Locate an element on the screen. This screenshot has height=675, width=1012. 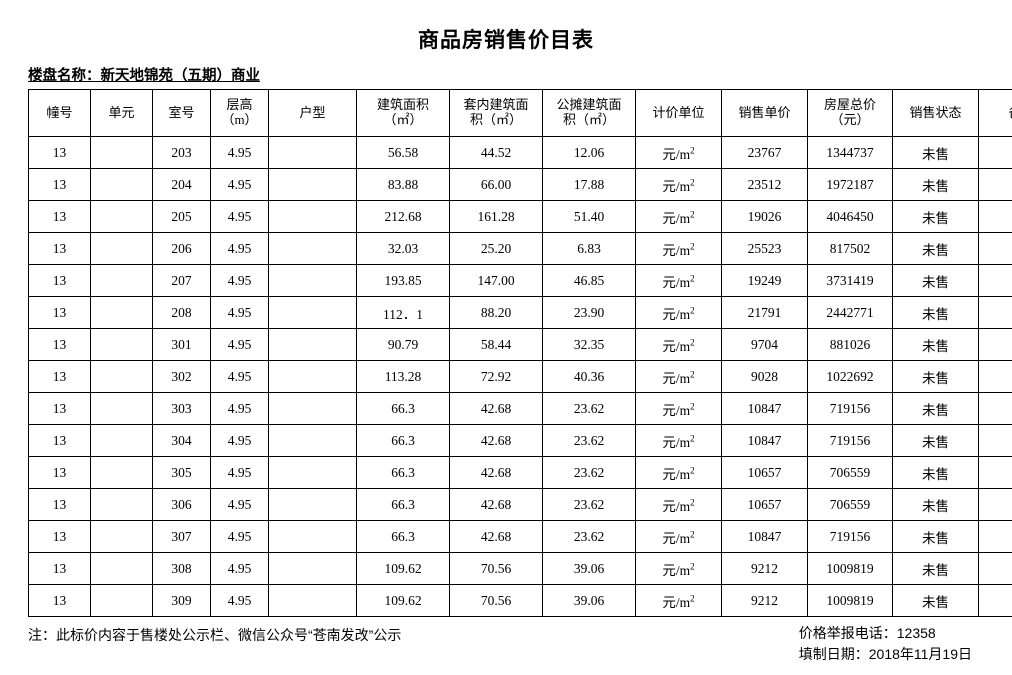
cell-inner-area: 70.56 is located at coordinates (496, 569).